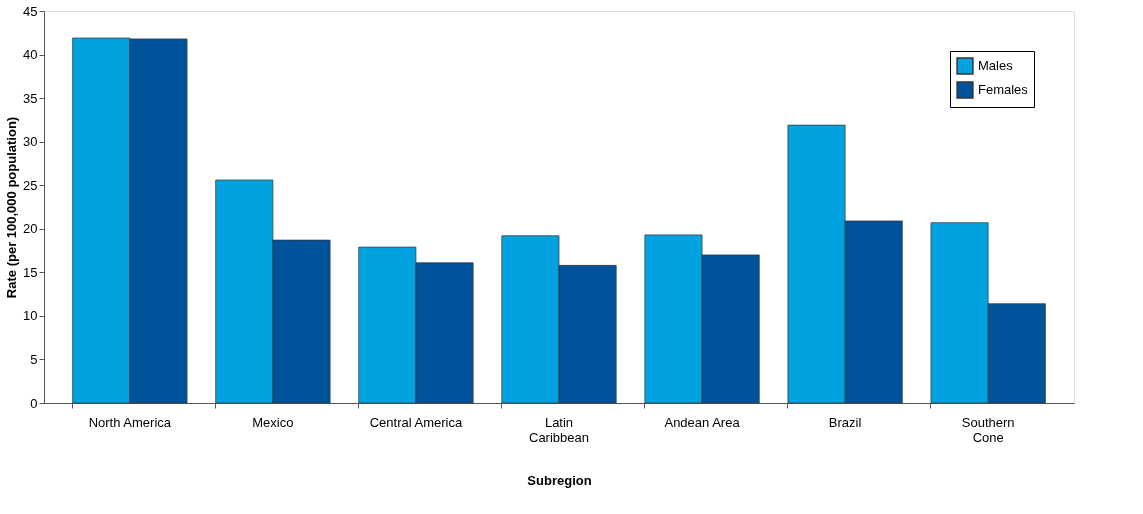  Describe the element at coordinates (988, 429) in the screenshot. I see `x-tick-label: Southern Cone` at that location.